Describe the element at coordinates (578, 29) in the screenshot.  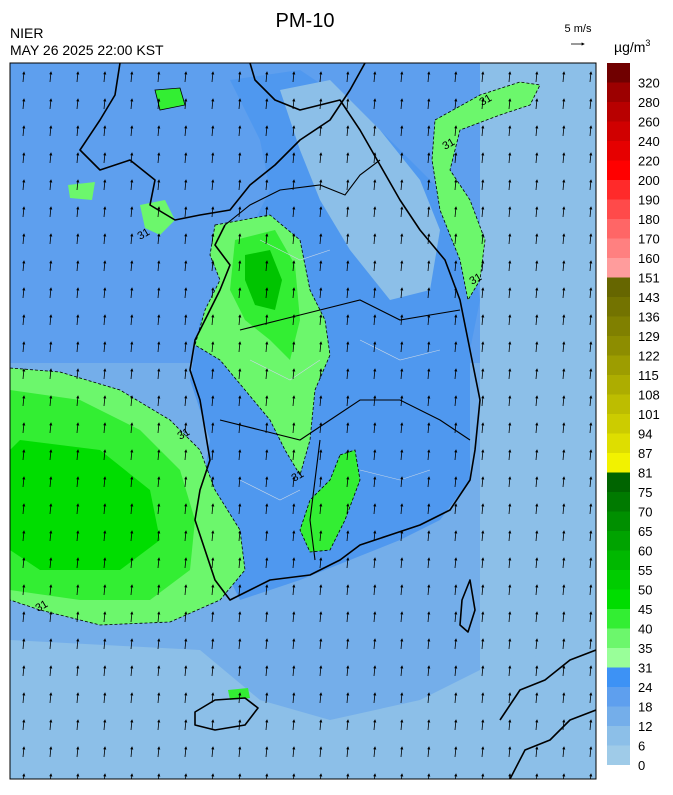
I see `wind-scale-label: 5 m/s` at that location.